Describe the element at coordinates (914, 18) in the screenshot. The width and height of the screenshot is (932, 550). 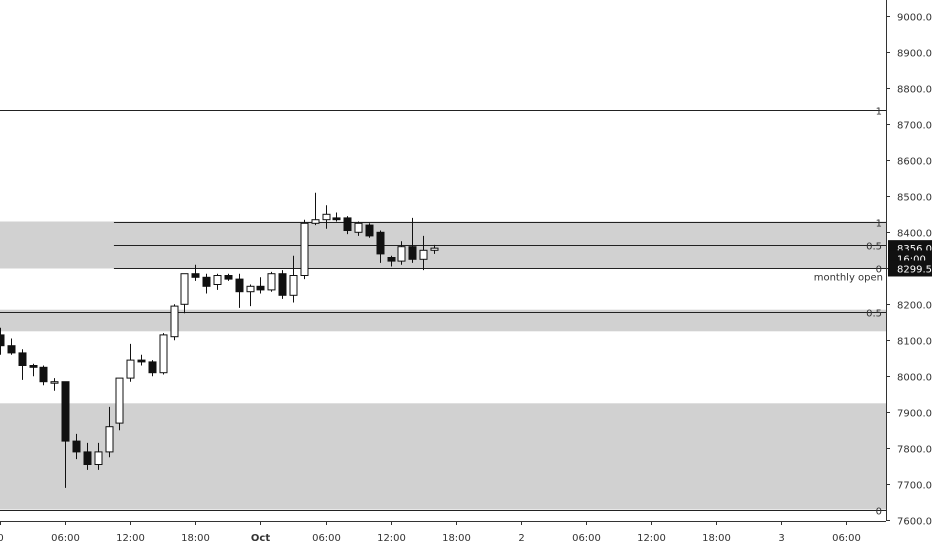
I see `y-tick-label-0: 9000.0` at that location.